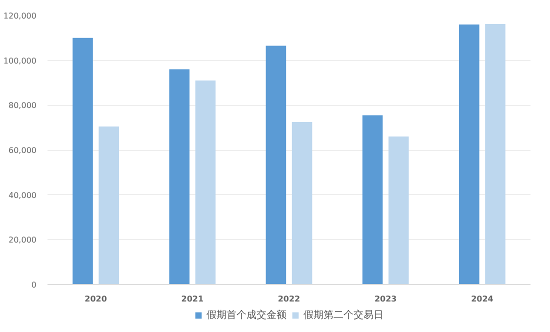 The height and width of the screenshot is (332, 550). What do you see at coordinates (192, 299) in the screenshot?
I see `x-tick-label: 2021` at bounding box center [192, 299].